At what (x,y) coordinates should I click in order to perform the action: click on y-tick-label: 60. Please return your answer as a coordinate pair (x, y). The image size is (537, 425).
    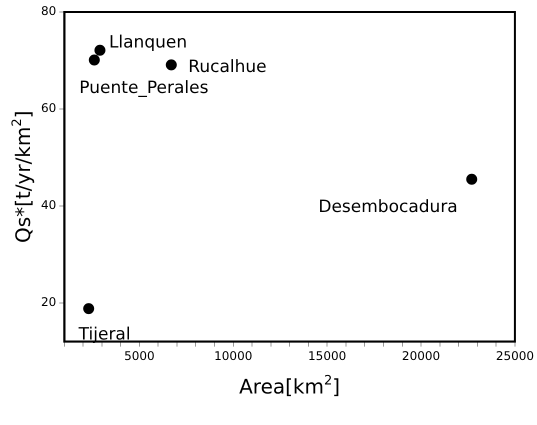
    Looking at the image, I should click on (48, 108).